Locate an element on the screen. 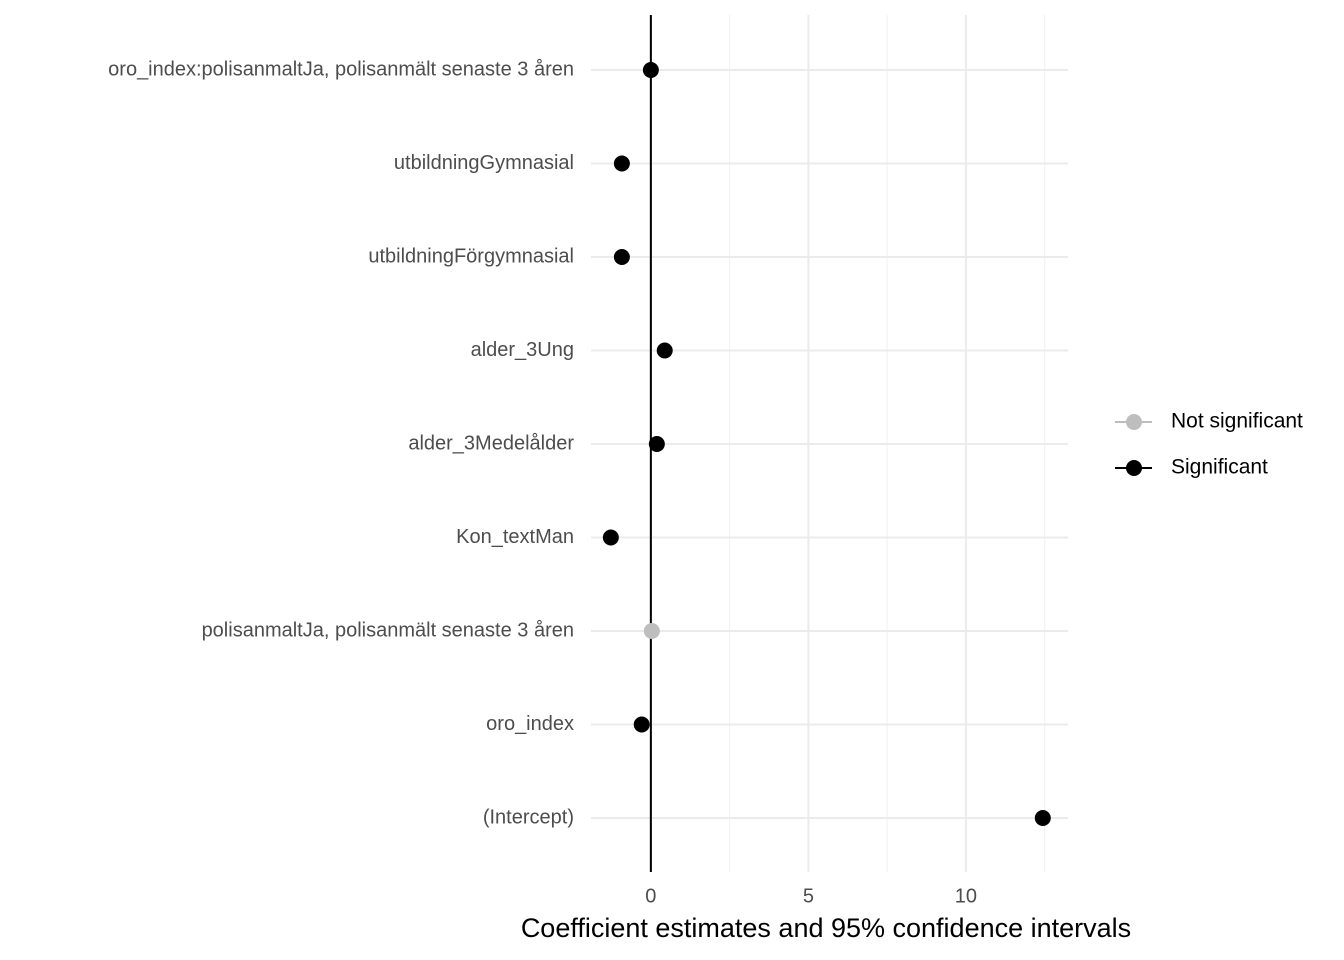  x-tick-label: 10 is located at coordinates (966, 896).